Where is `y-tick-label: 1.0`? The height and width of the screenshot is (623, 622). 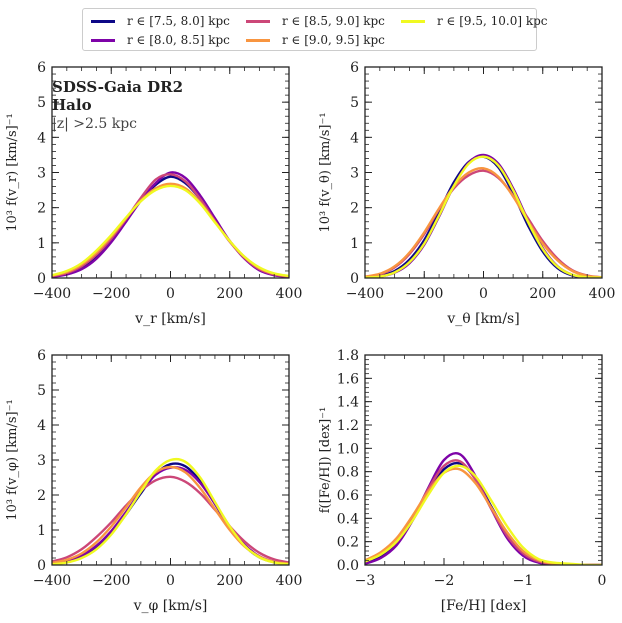 y-tick-label: 1.0 is located at coordinates (348, 449).